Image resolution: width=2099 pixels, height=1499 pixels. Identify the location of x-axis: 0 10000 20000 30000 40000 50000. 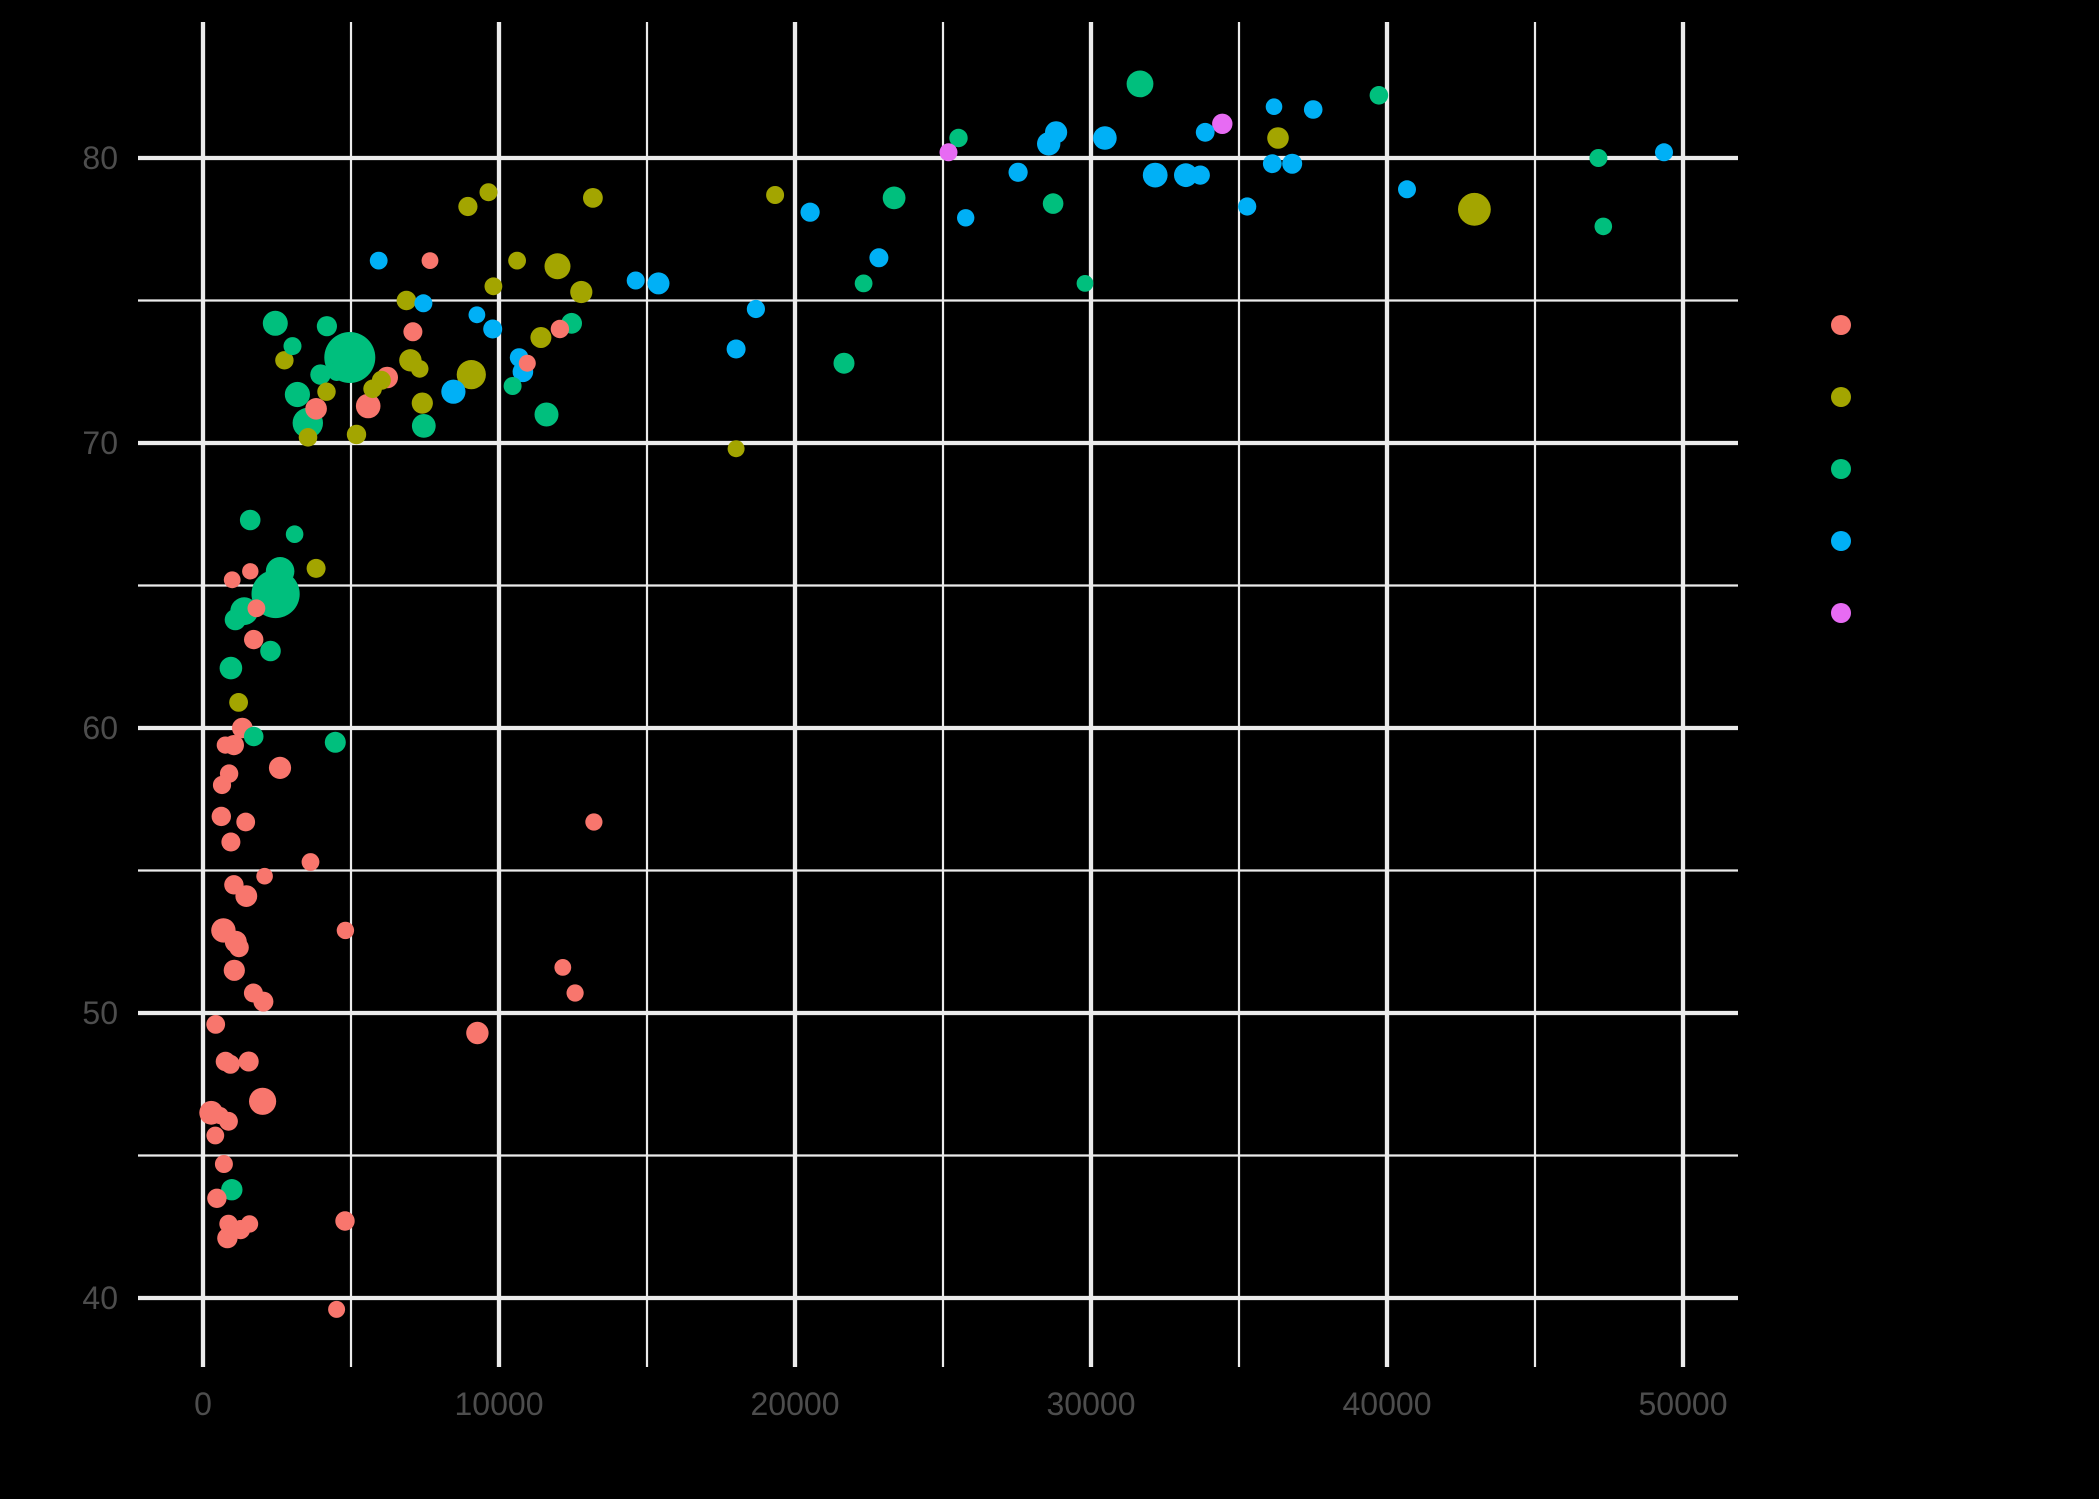
(960, 1404).